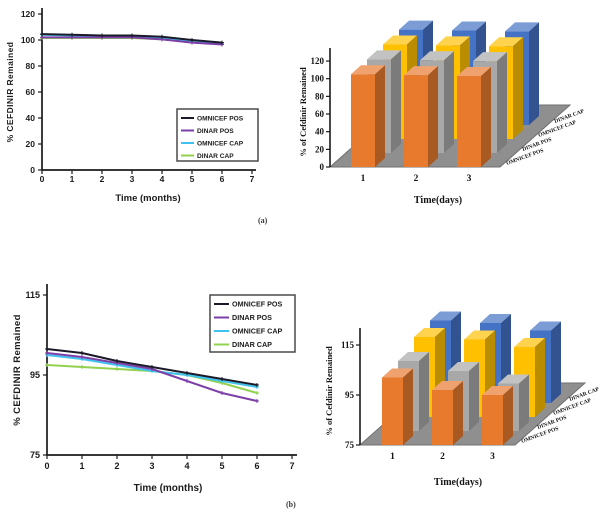 This screenshot has height=524, width=613. What do you see at coordinates (458, 482) in the screenshot?
I see `x-axis-title: Time(days)` at bounding box center [458, 482].